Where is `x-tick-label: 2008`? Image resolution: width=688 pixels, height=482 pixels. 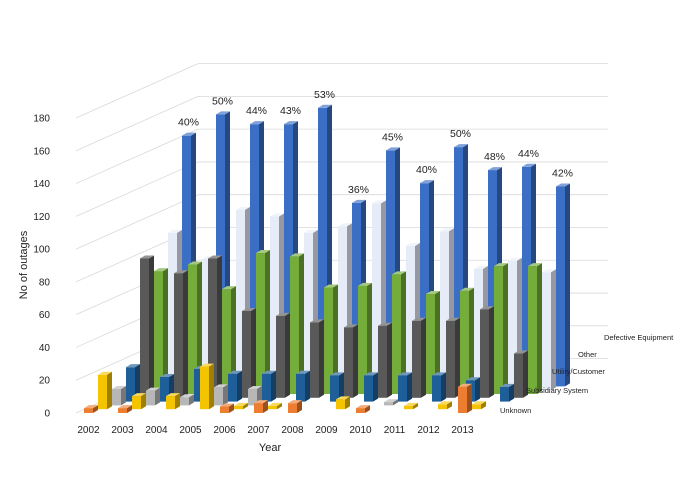
x-tick-label: 2008 is located at coordinates (292, 430).